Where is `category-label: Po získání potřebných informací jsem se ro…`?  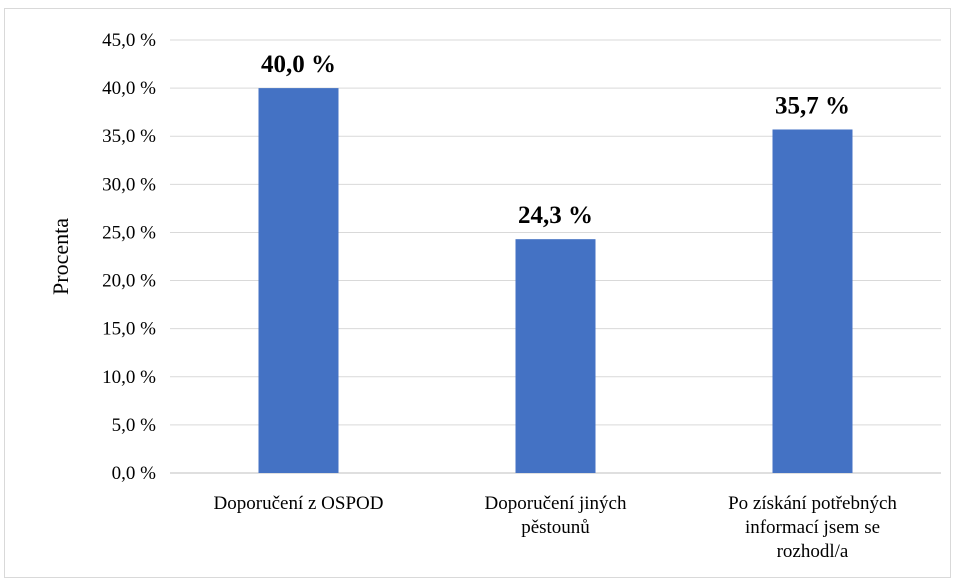
category-label: Po získání potřebných informací jsem se ro… is located at coordinates (812, 527).